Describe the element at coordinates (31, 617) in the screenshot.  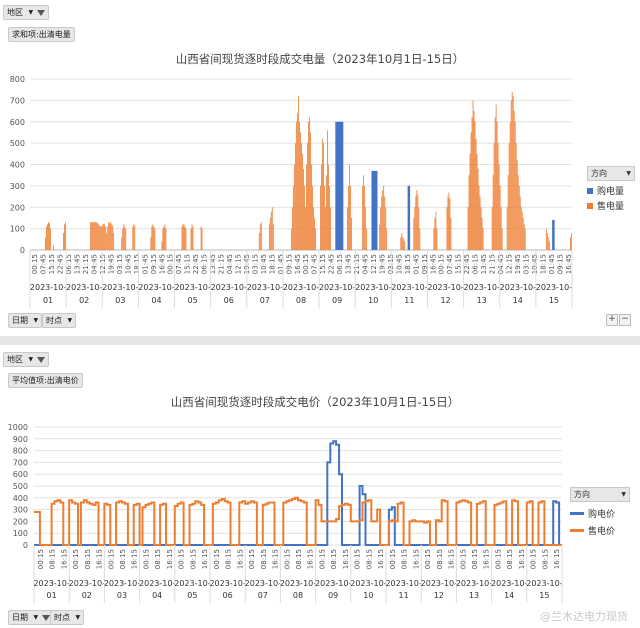
I see `date-field-button-2: 日期 ▼` at that location.